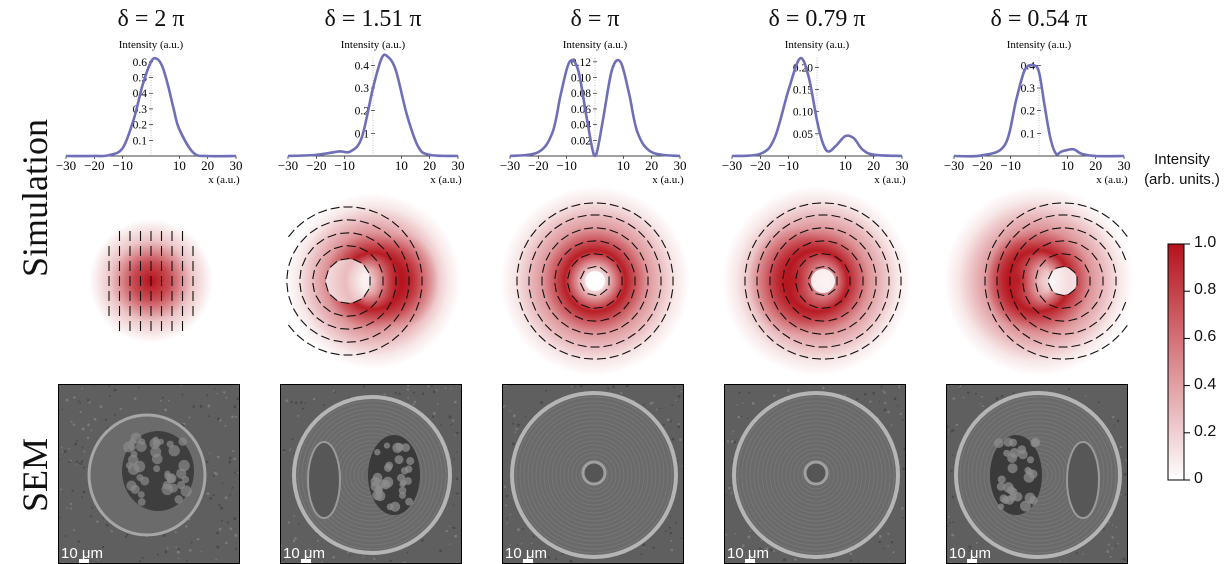 The image size is (1231, 564). Describe the element at coordinates (373, 281) in the screenshot. I see `simulation-field` at that location.